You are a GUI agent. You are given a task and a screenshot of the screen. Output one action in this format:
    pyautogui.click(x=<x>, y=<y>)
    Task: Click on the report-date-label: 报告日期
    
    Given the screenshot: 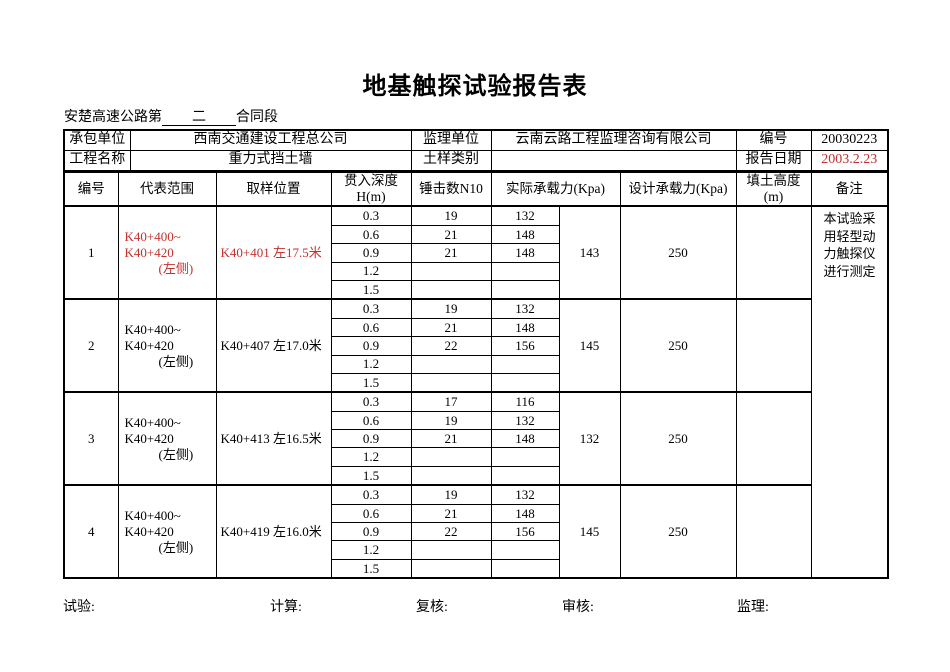 What is the action you would take?
    pyautogui.click(x=773, y=161)
    